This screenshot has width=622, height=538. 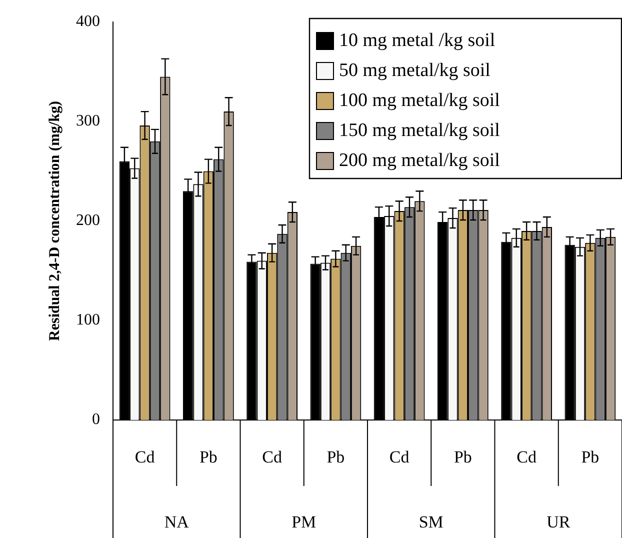 I want to click on y-tick-label: 100, so click(x=88, y=320).